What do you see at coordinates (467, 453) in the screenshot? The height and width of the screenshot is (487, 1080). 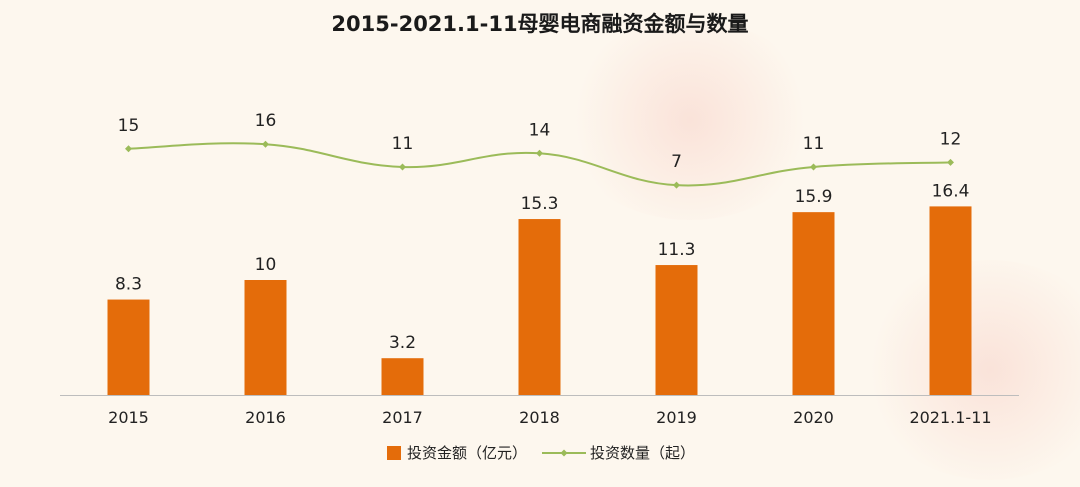 I see `legend-bar-label: 投资金额（亿元）` at bounding box center [467, 453].